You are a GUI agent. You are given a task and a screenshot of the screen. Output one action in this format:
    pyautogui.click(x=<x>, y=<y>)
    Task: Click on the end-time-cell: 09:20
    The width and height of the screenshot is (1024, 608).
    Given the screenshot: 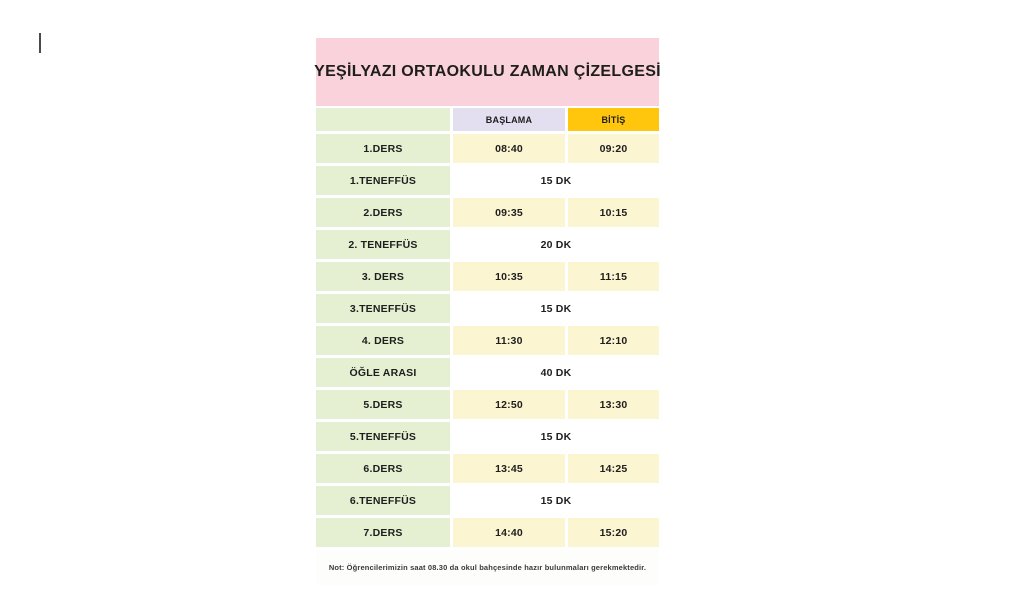 What is the action you would take?
    pyautogui.click(x=613, y=148)
    